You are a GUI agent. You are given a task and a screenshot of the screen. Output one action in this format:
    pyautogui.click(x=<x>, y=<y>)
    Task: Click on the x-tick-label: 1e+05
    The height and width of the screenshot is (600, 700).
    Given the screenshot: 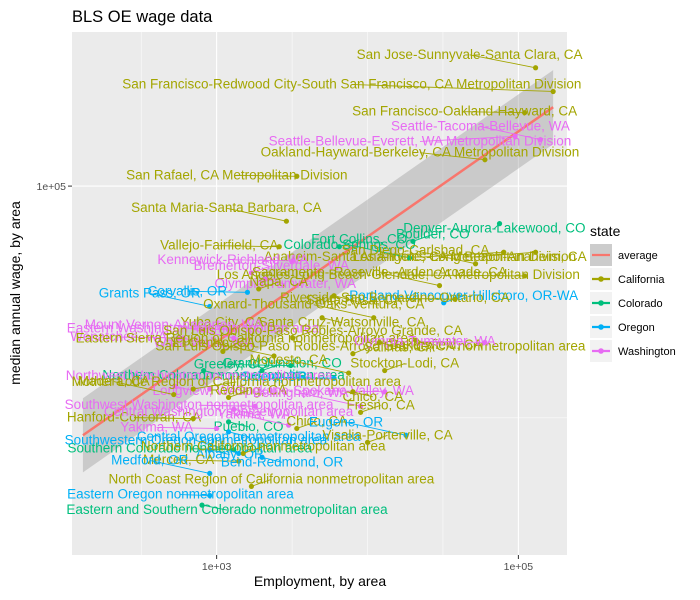 What is the action you would take?
    pyautogui.click(x=519, y=567)
    